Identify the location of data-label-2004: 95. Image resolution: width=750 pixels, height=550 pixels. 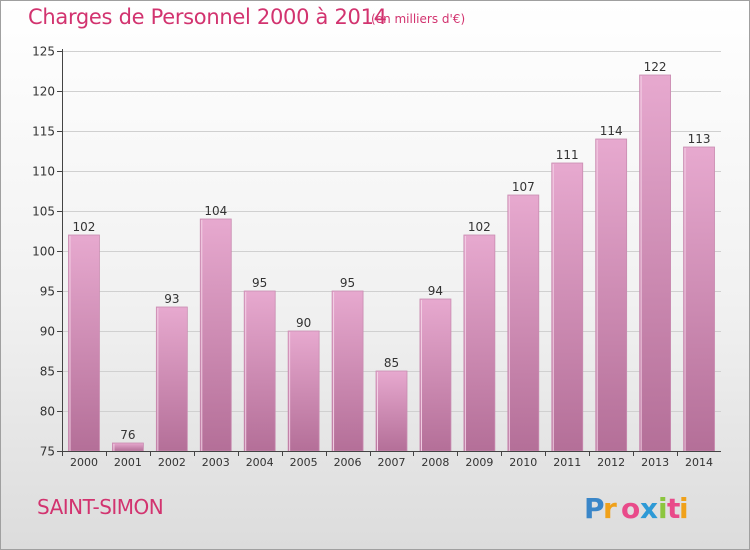
(259, 283).